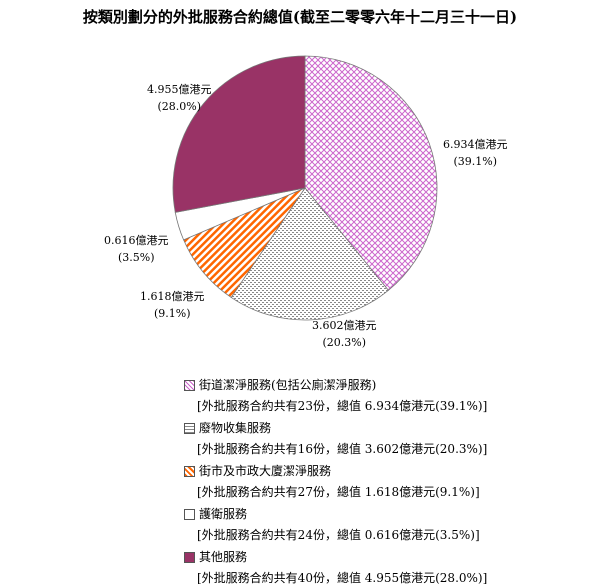 The width and height of the screenshot is (600, 584). What do you see at coordinates (300, 17) in the screenshot?
I see `chart-title: 按類別劃分的外批服務合約總值(截至二零零六年十二月三十一日)` at bounding box center [300, 17].